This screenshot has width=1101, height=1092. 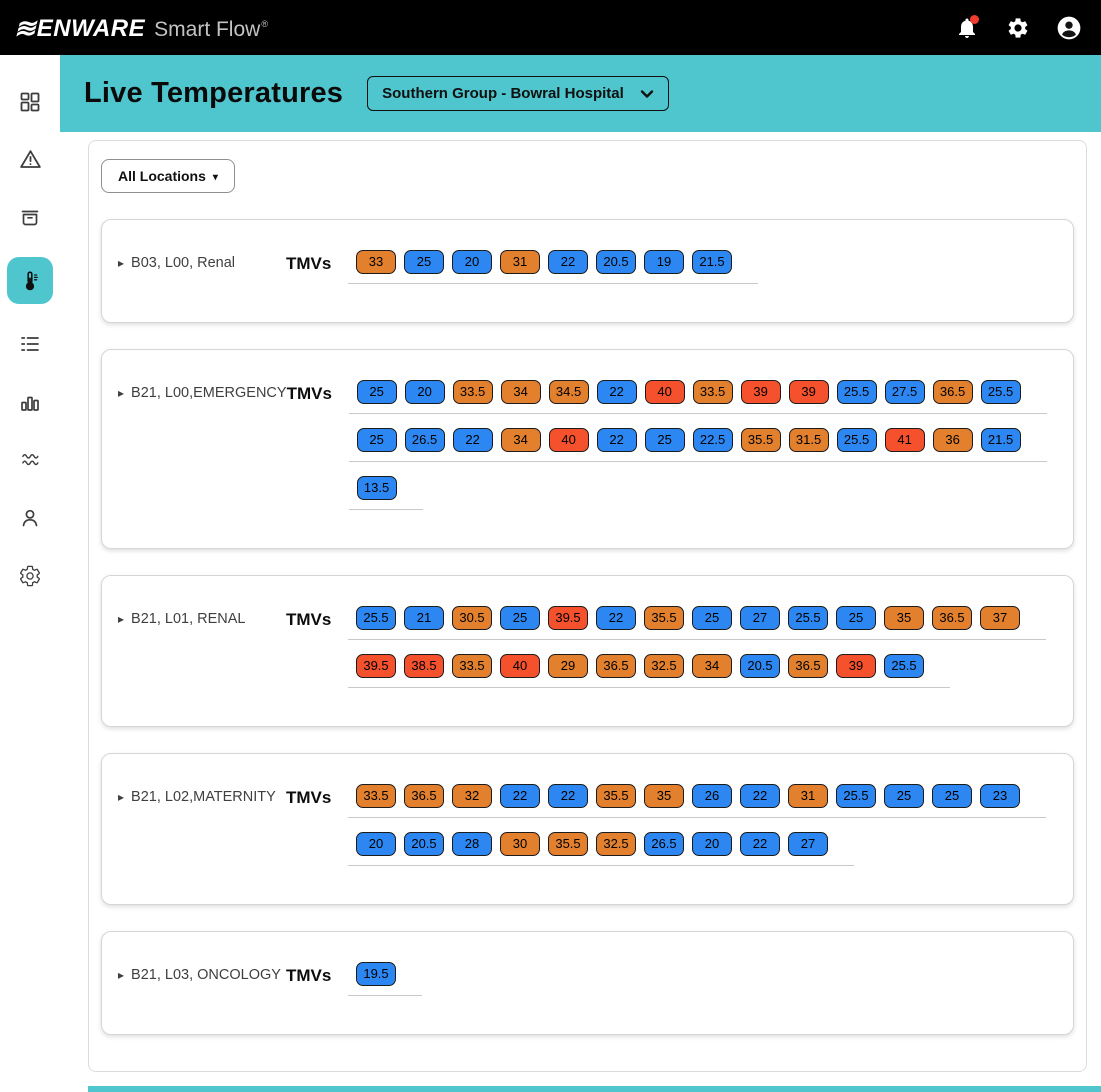 I want to click on tmv-chip: 32, so click(x=472, y=796).